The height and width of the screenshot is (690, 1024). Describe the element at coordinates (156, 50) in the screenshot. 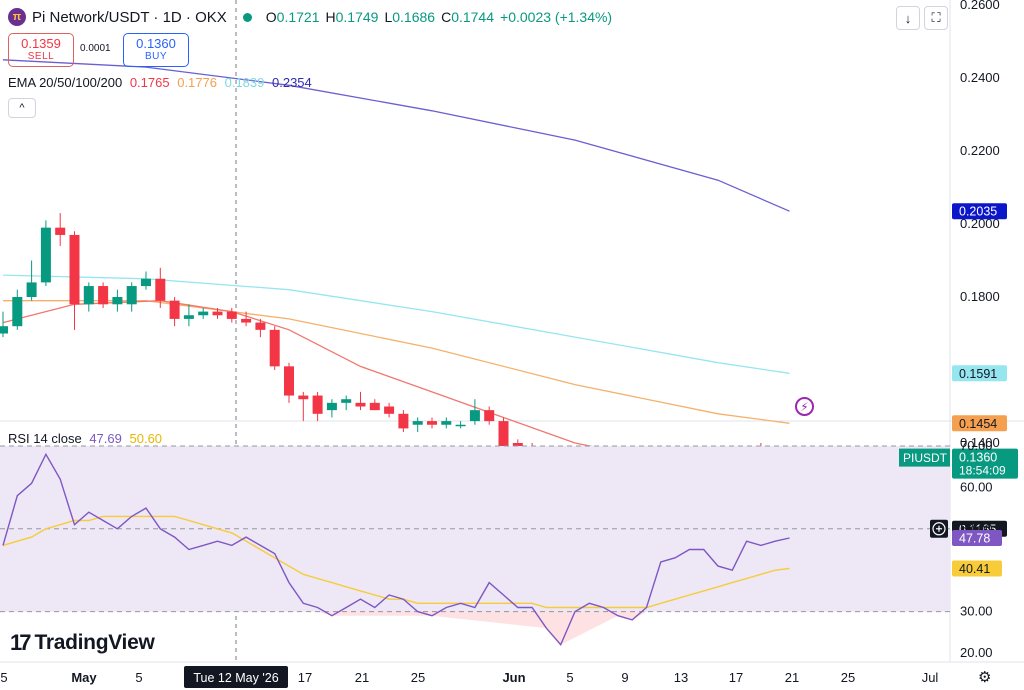

I see `buy-button: 0.1360 BUY` at that location.